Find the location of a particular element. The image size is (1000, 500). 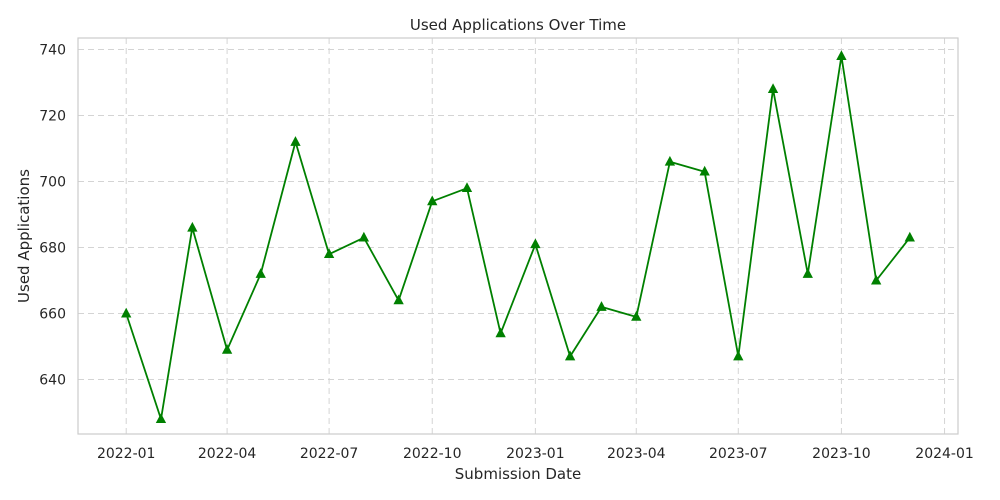

y-tick-label: 720 is located at coordinates (52, 117).